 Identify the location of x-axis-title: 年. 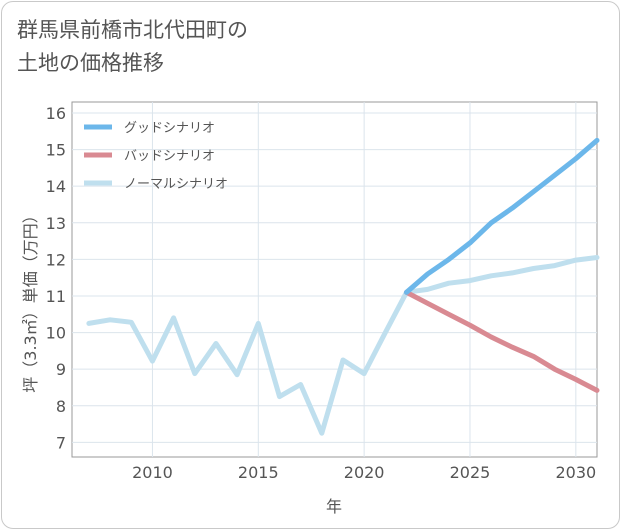
(334, 506).